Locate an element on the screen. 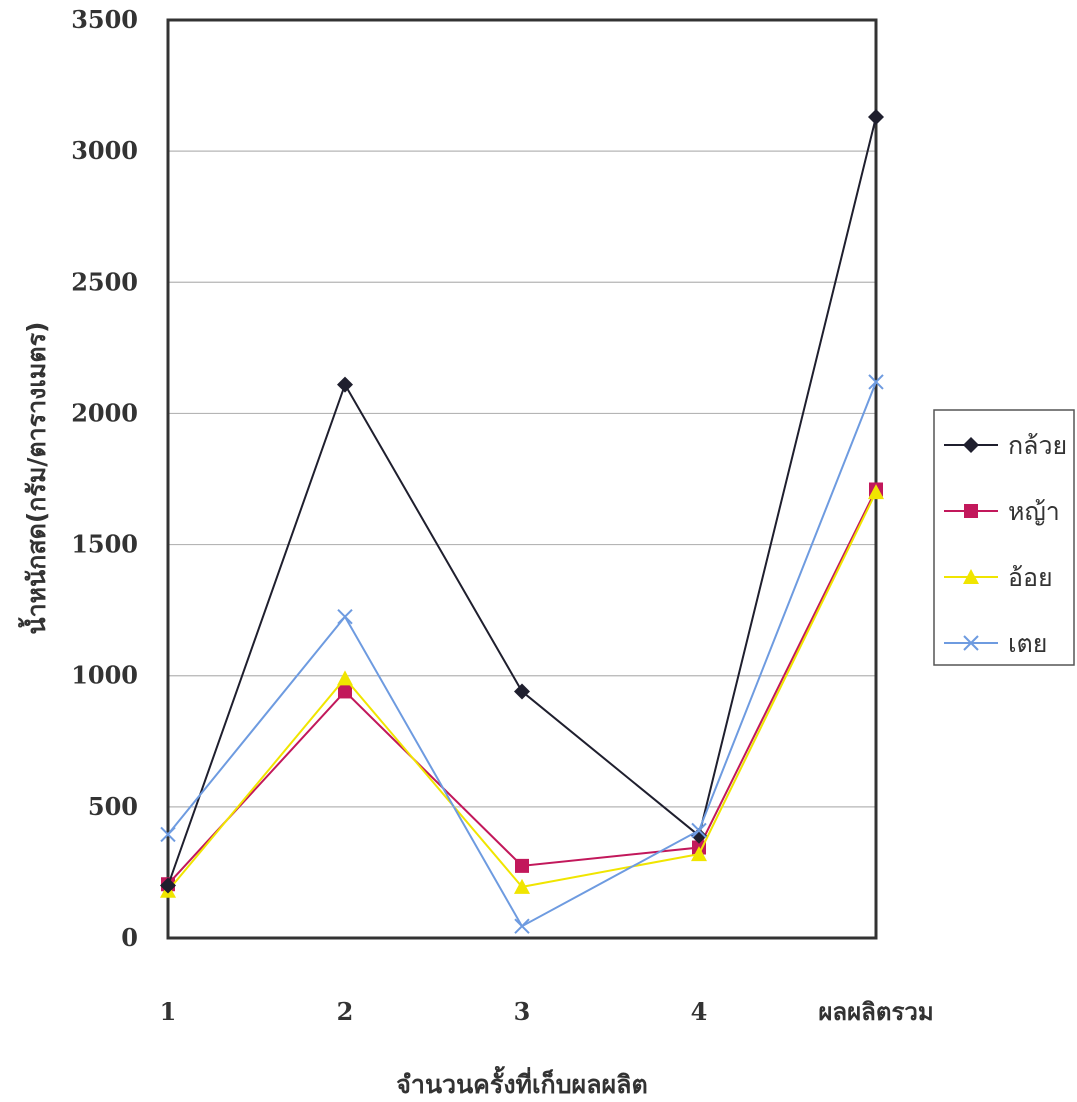 This screenshot has width=1077, height=1102. x-tick-label: ผลผลิตรวม is located at coordinates (875, 1011).